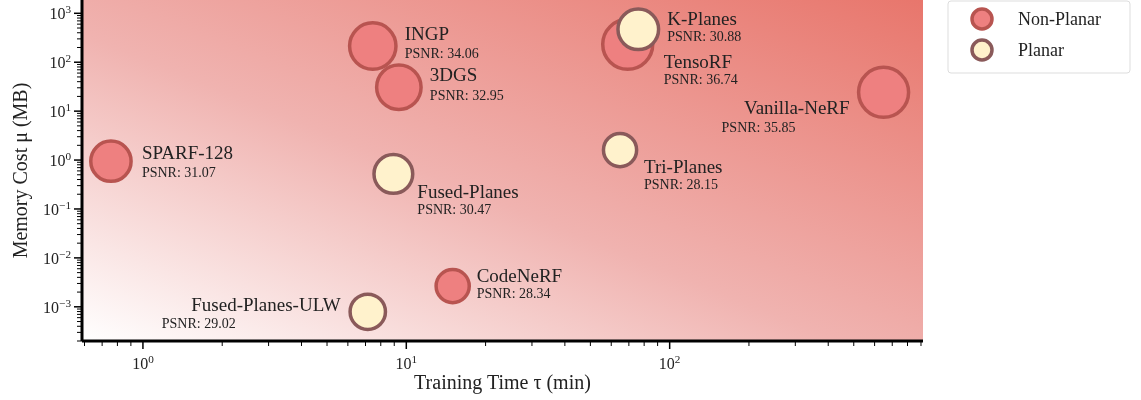  Describe the element at coordinates (20, 170) in the screenshot. I see `y-axis-title: Memory Cost μ (MB)` at that location.